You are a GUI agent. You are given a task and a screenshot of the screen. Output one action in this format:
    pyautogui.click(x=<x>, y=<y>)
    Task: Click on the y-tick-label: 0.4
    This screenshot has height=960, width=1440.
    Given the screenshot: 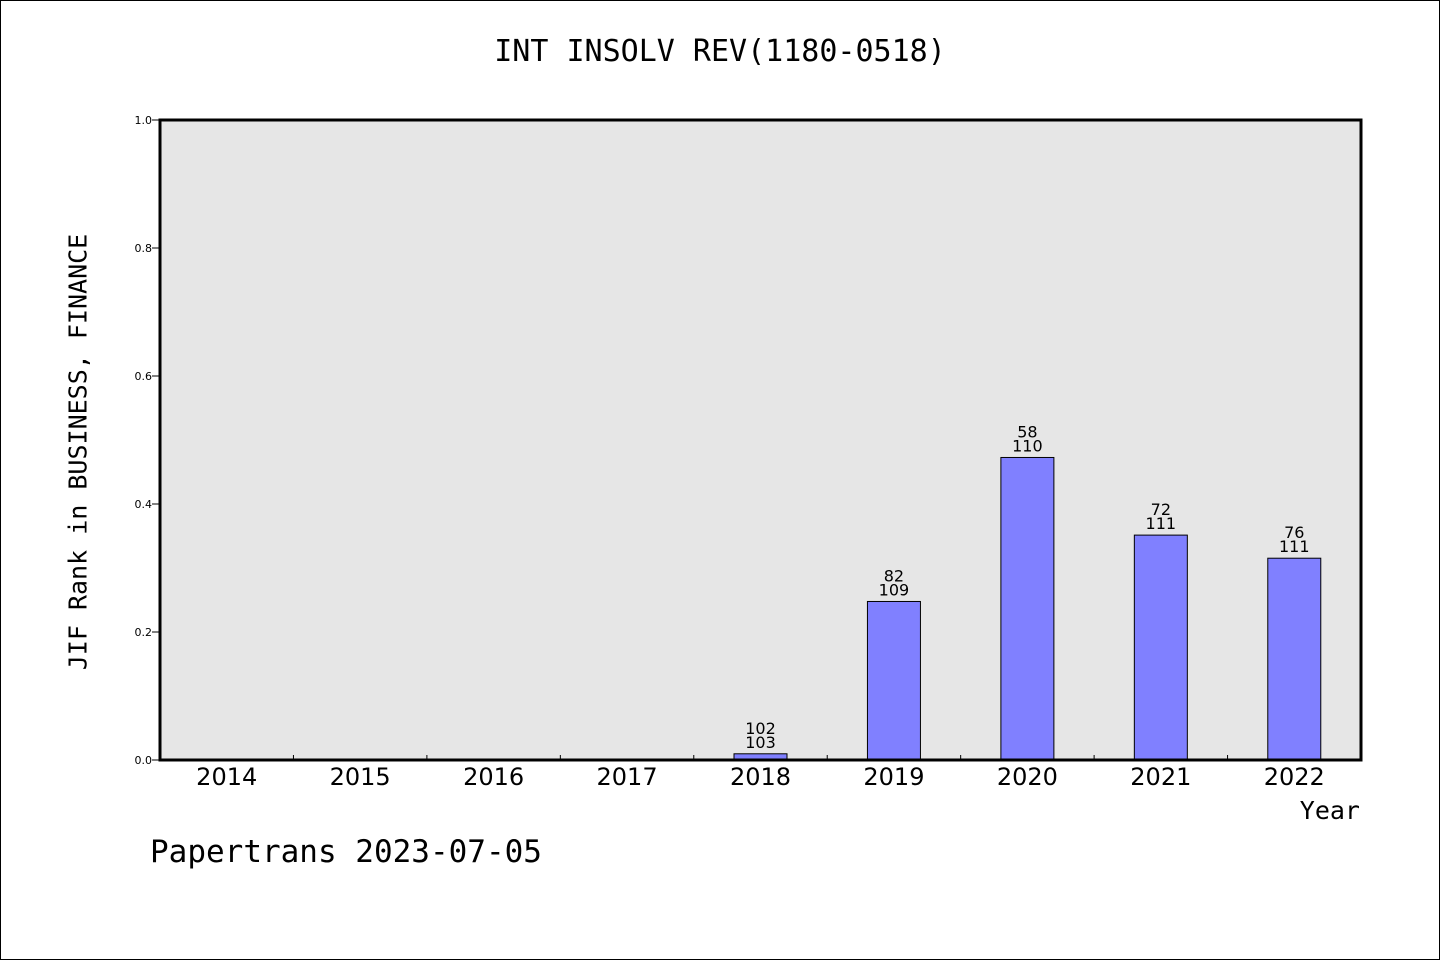 What is the action you would take?
    pyautogui.click(x=144, y=504)
    